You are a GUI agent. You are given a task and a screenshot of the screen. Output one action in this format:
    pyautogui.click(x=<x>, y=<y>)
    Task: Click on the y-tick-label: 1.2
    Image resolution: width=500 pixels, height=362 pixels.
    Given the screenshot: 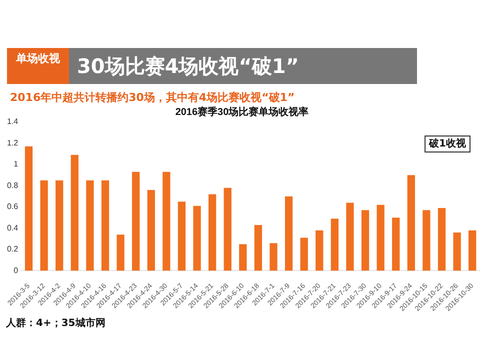 What is the action you would take?
    pyautogui.click(x=12, y=143)
    